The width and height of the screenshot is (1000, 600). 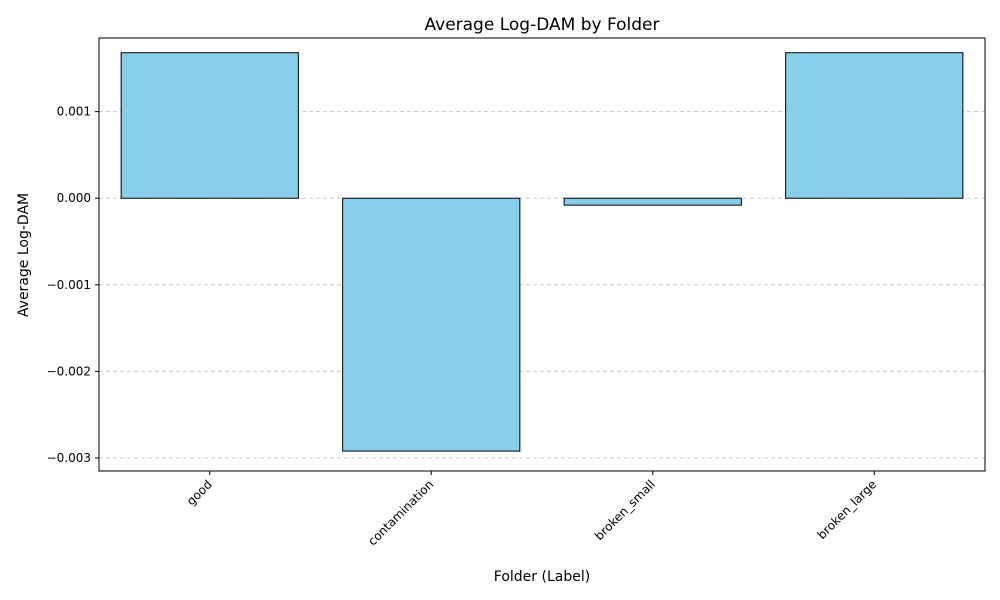 What do you see at coordinates (24, 255) in the screenshot?
I see `y-axis-title: Average Log-DAM` at bounding box center [24, 255].